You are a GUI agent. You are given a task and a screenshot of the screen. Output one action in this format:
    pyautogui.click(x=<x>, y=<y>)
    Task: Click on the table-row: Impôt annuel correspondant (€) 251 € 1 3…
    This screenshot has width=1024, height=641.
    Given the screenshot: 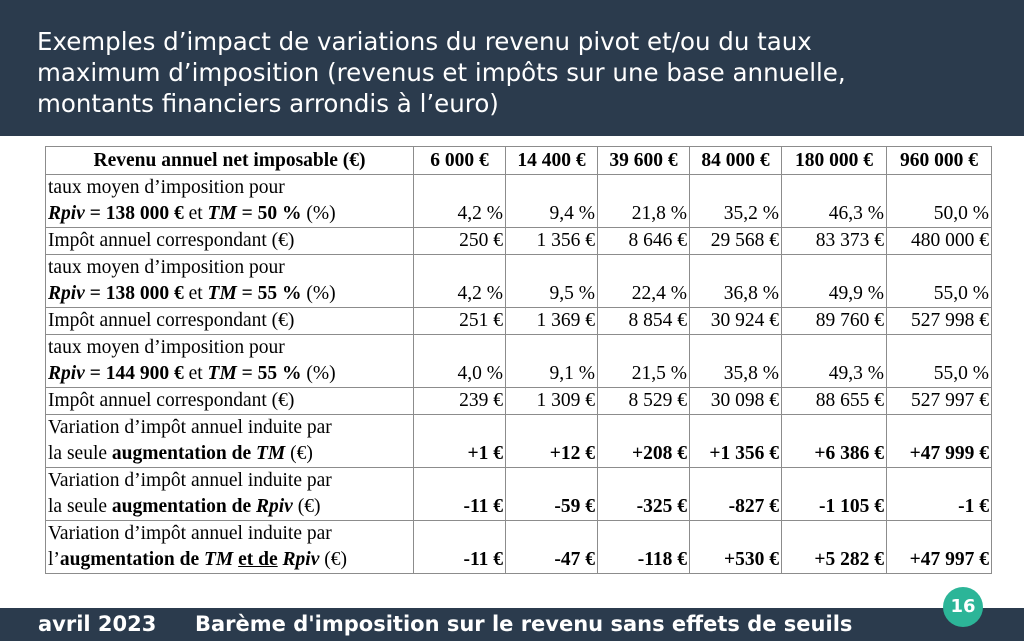 What is the action you would take?
    pyautogui.click(x=518, y=321)
    